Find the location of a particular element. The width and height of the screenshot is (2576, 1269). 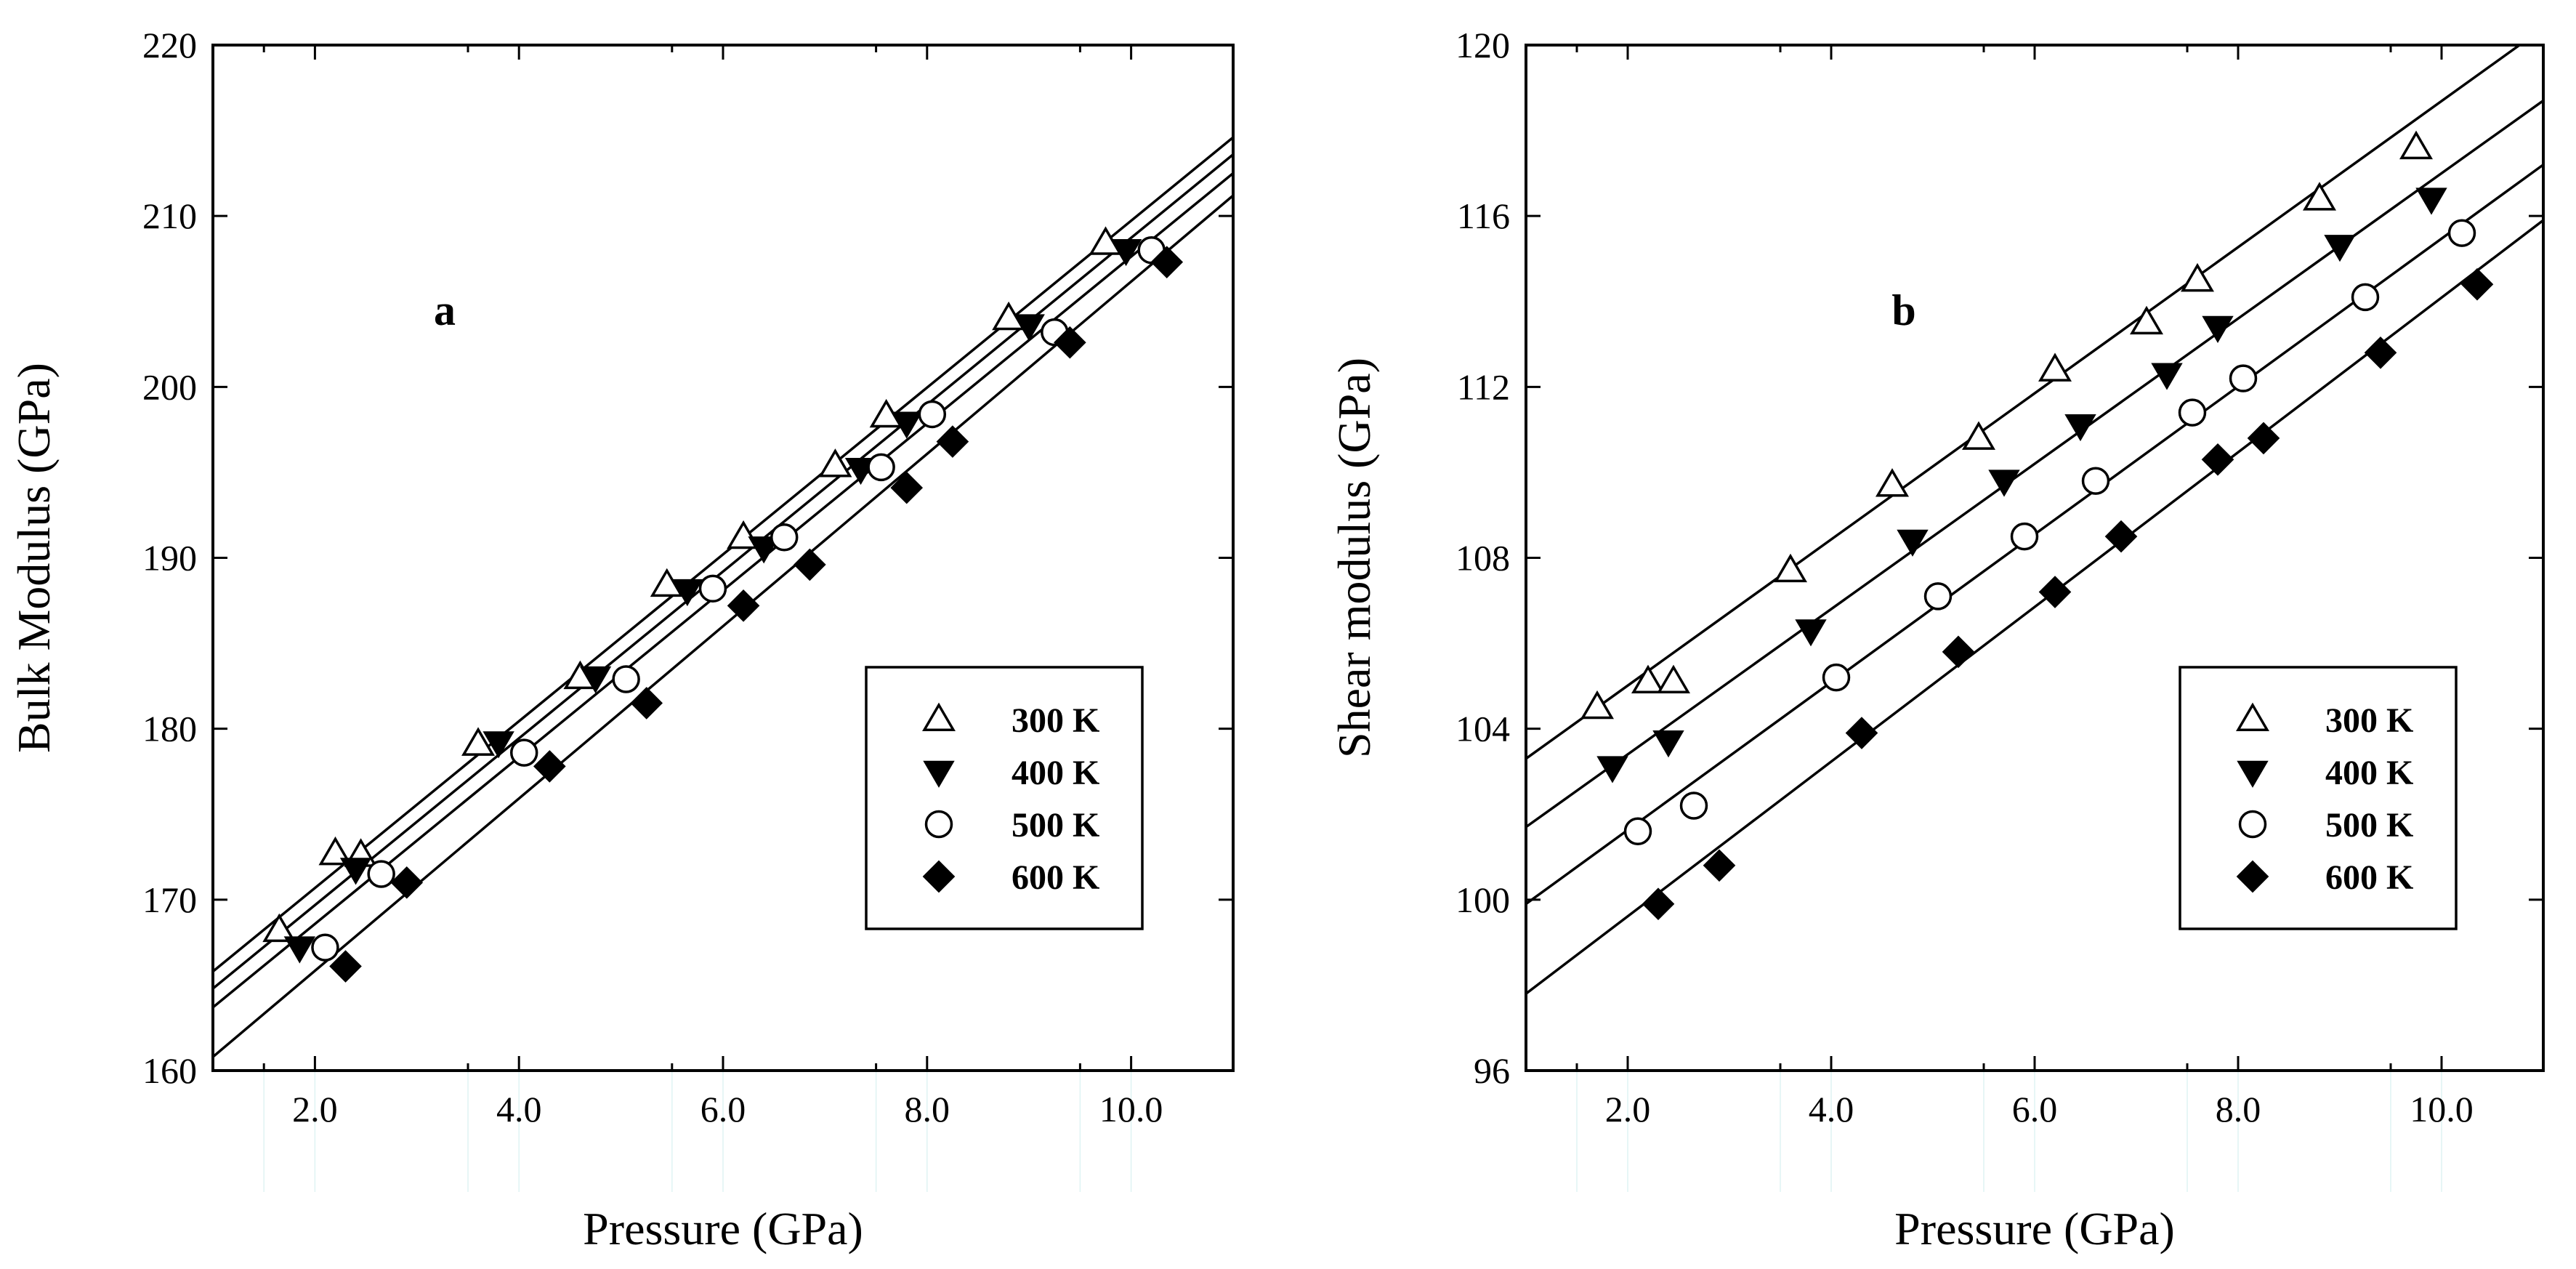

y-tick-label: 112 is located at coordinates (1484, 386).